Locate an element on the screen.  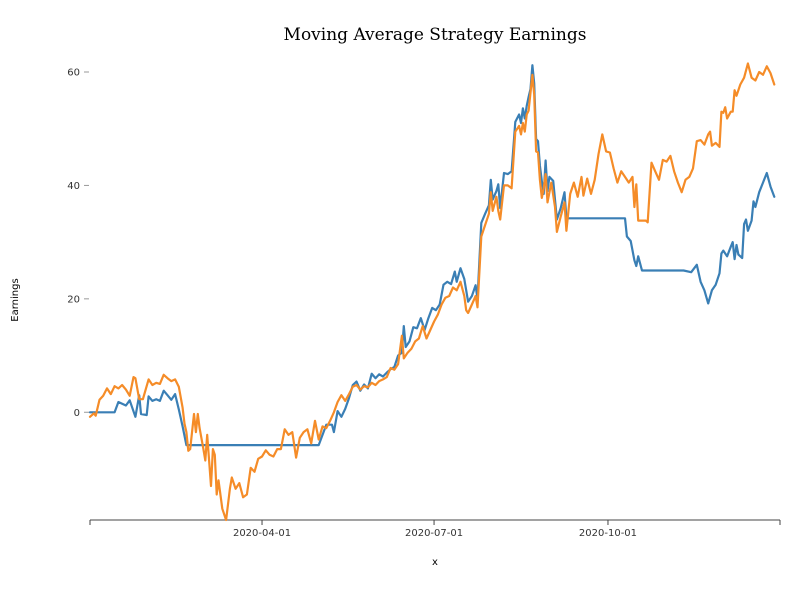
y-axis: 0 20 40 60 is located at coordinates (78, 243).